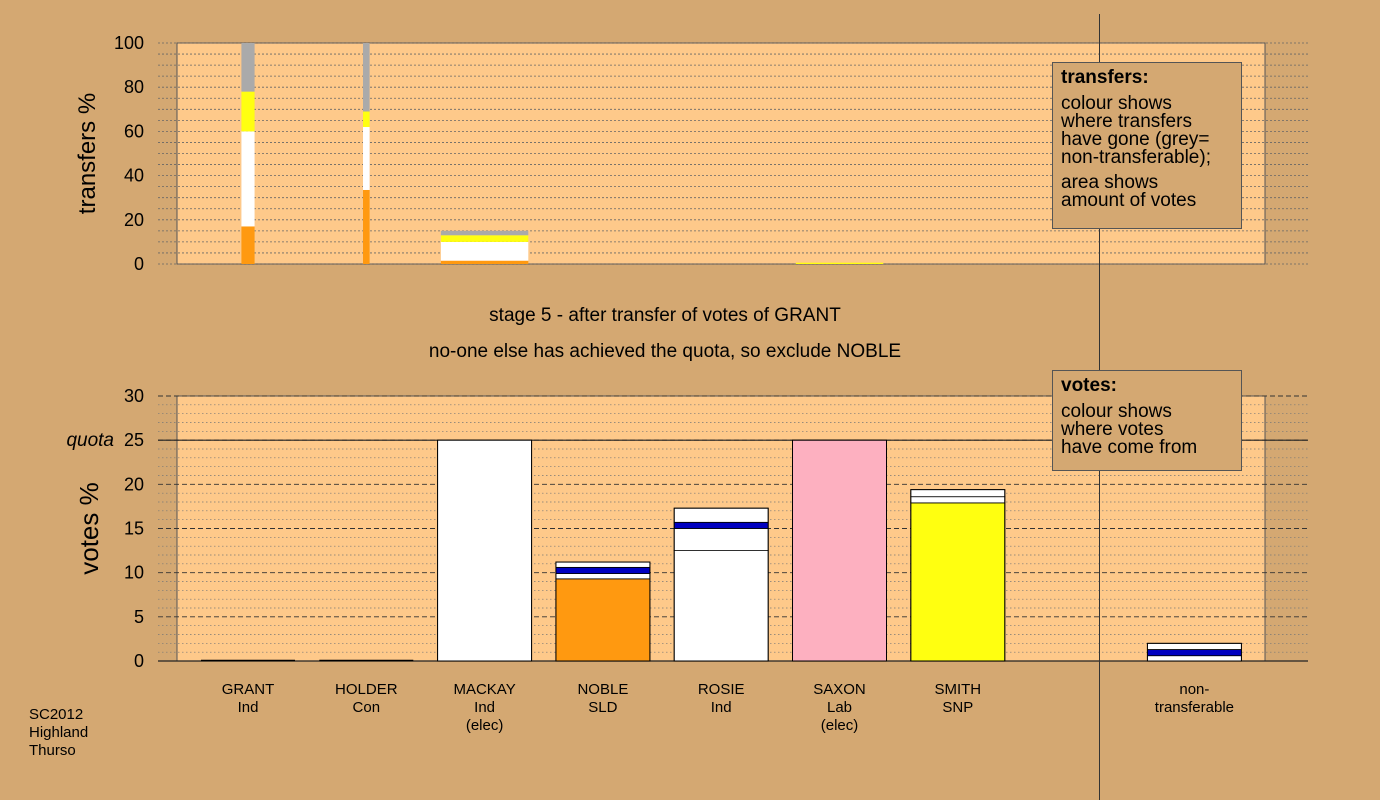  Describe the element at coordinates (1089, 385) in the screenshot. I see `votes-legend-title: votes:` at that location.